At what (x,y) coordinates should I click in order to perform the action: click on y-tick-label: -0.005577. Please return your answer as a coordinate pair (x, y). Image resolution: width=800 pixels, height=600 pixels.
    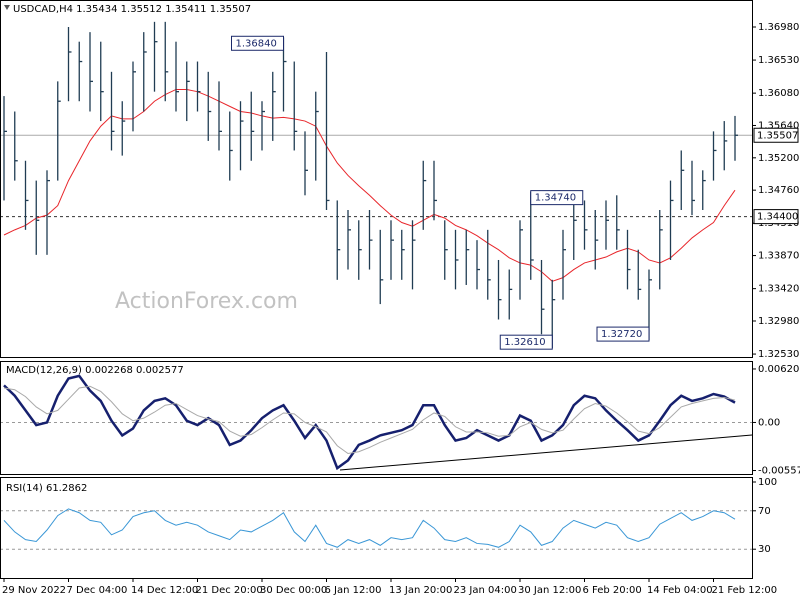
    Looking at the image, I should click on (779, 471).